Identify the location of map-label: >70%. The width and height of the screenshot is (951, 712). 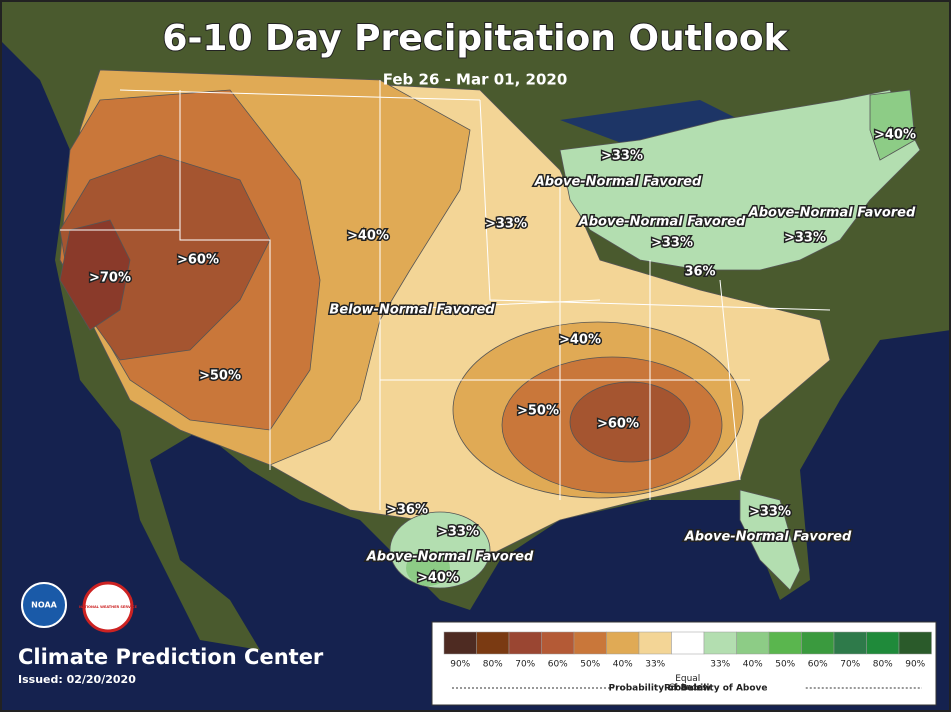
(110, 278).